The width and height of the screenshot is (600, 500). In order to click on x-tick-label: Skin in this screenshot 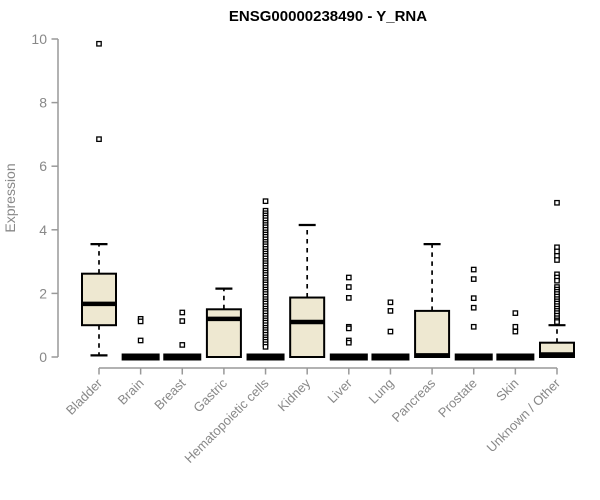, I will do `click(507, 390)`.